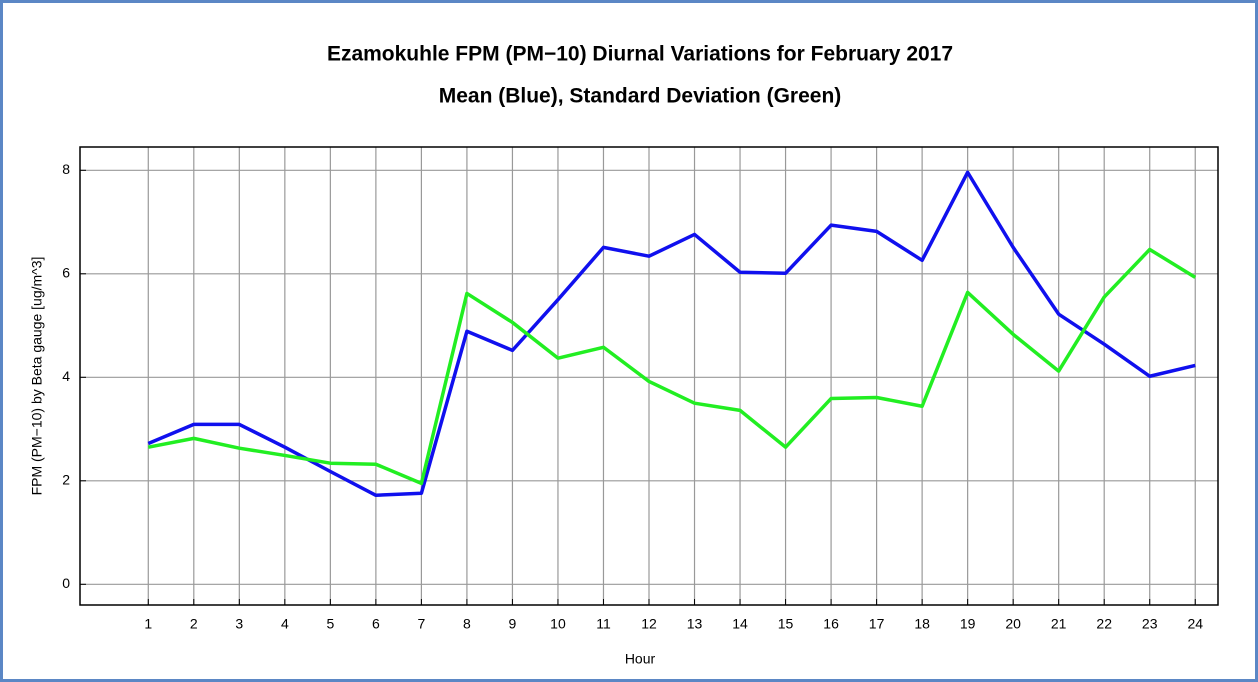  I want to click on x-tick-label: 20, so click(1013, 624).